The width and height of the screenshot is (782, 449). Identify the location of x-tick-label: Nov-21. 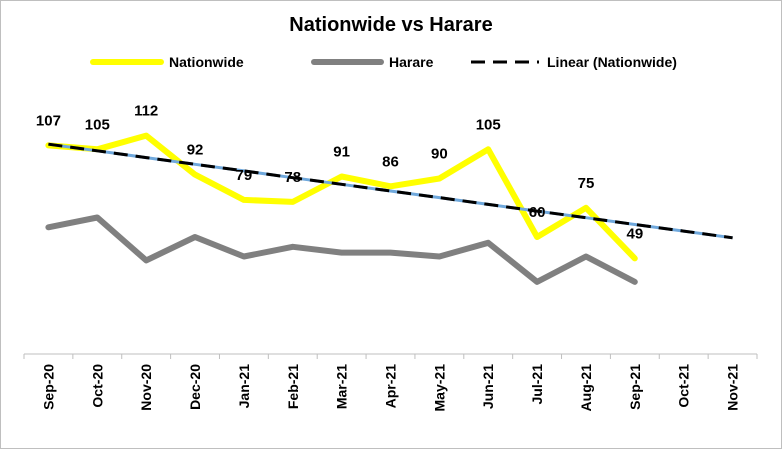
(733, 387).